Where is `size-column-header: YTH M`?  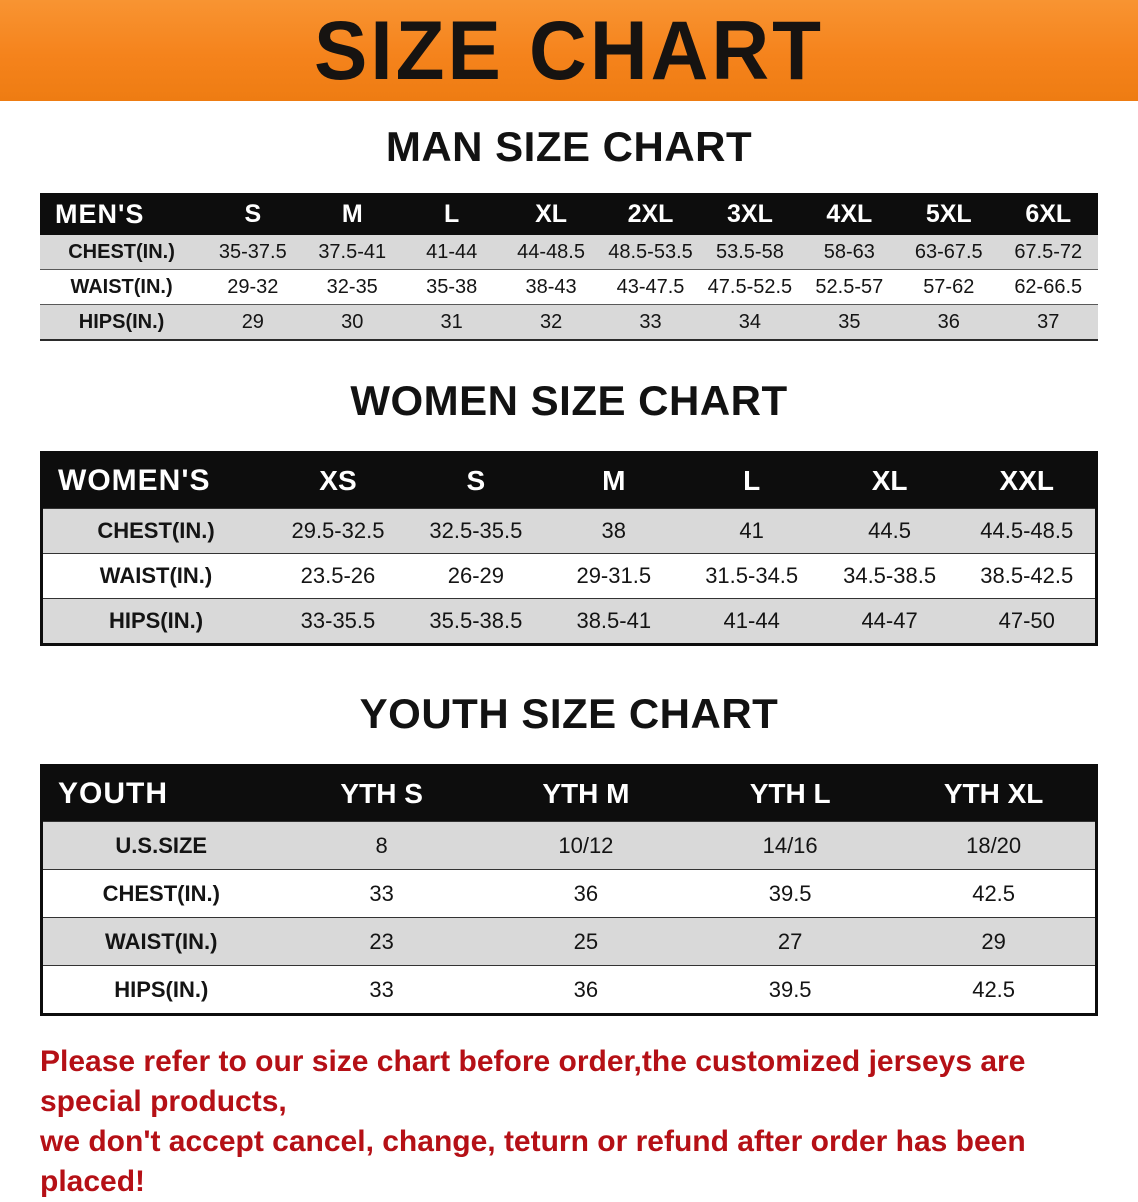
size-column-header: YTH M is located at coordinates (586, 793).